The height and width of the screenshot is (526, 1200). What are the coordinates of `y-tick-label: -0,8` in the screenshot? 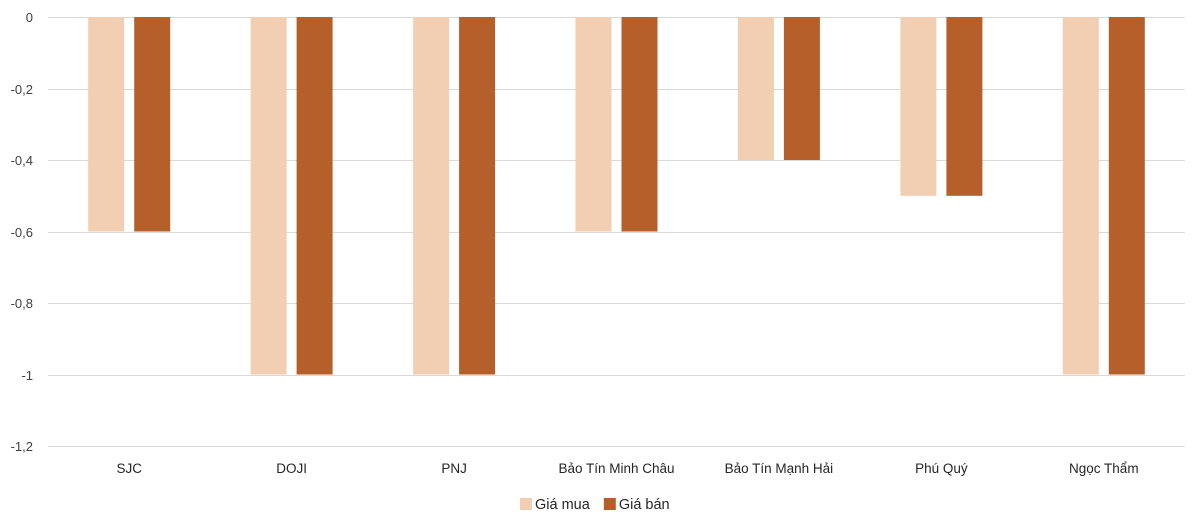 It's located at (22, 303).